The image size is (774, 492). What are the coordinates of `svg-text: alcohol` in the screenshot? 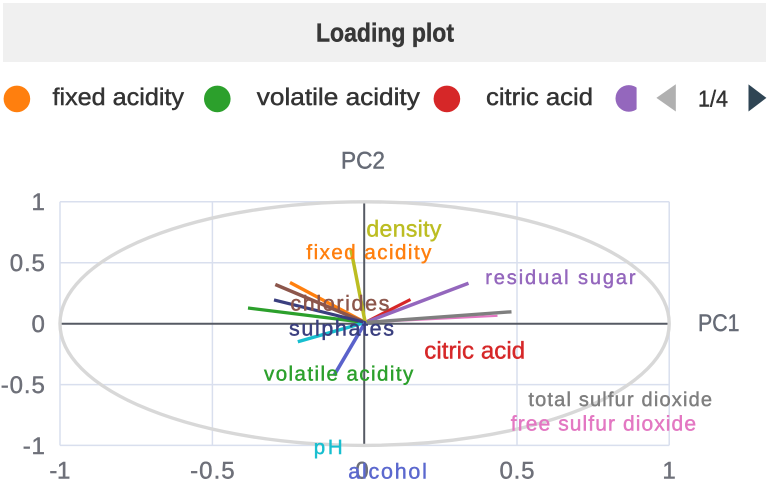 It's located at (387, 472).